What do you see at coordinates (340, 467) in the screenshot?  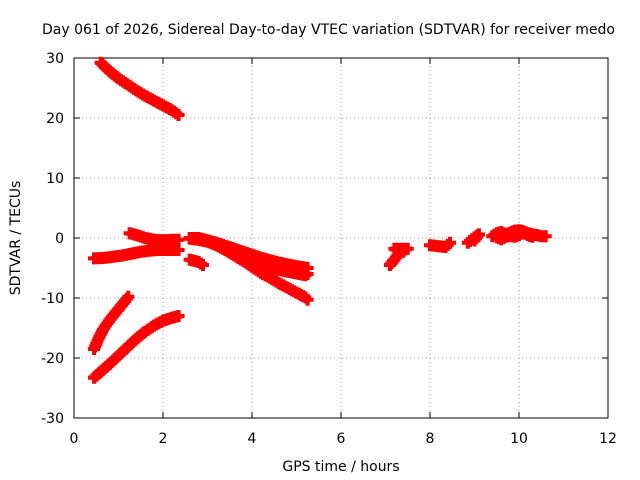 I see `x-axis-label: GPS time / hours` at bounding box center [340, 467].